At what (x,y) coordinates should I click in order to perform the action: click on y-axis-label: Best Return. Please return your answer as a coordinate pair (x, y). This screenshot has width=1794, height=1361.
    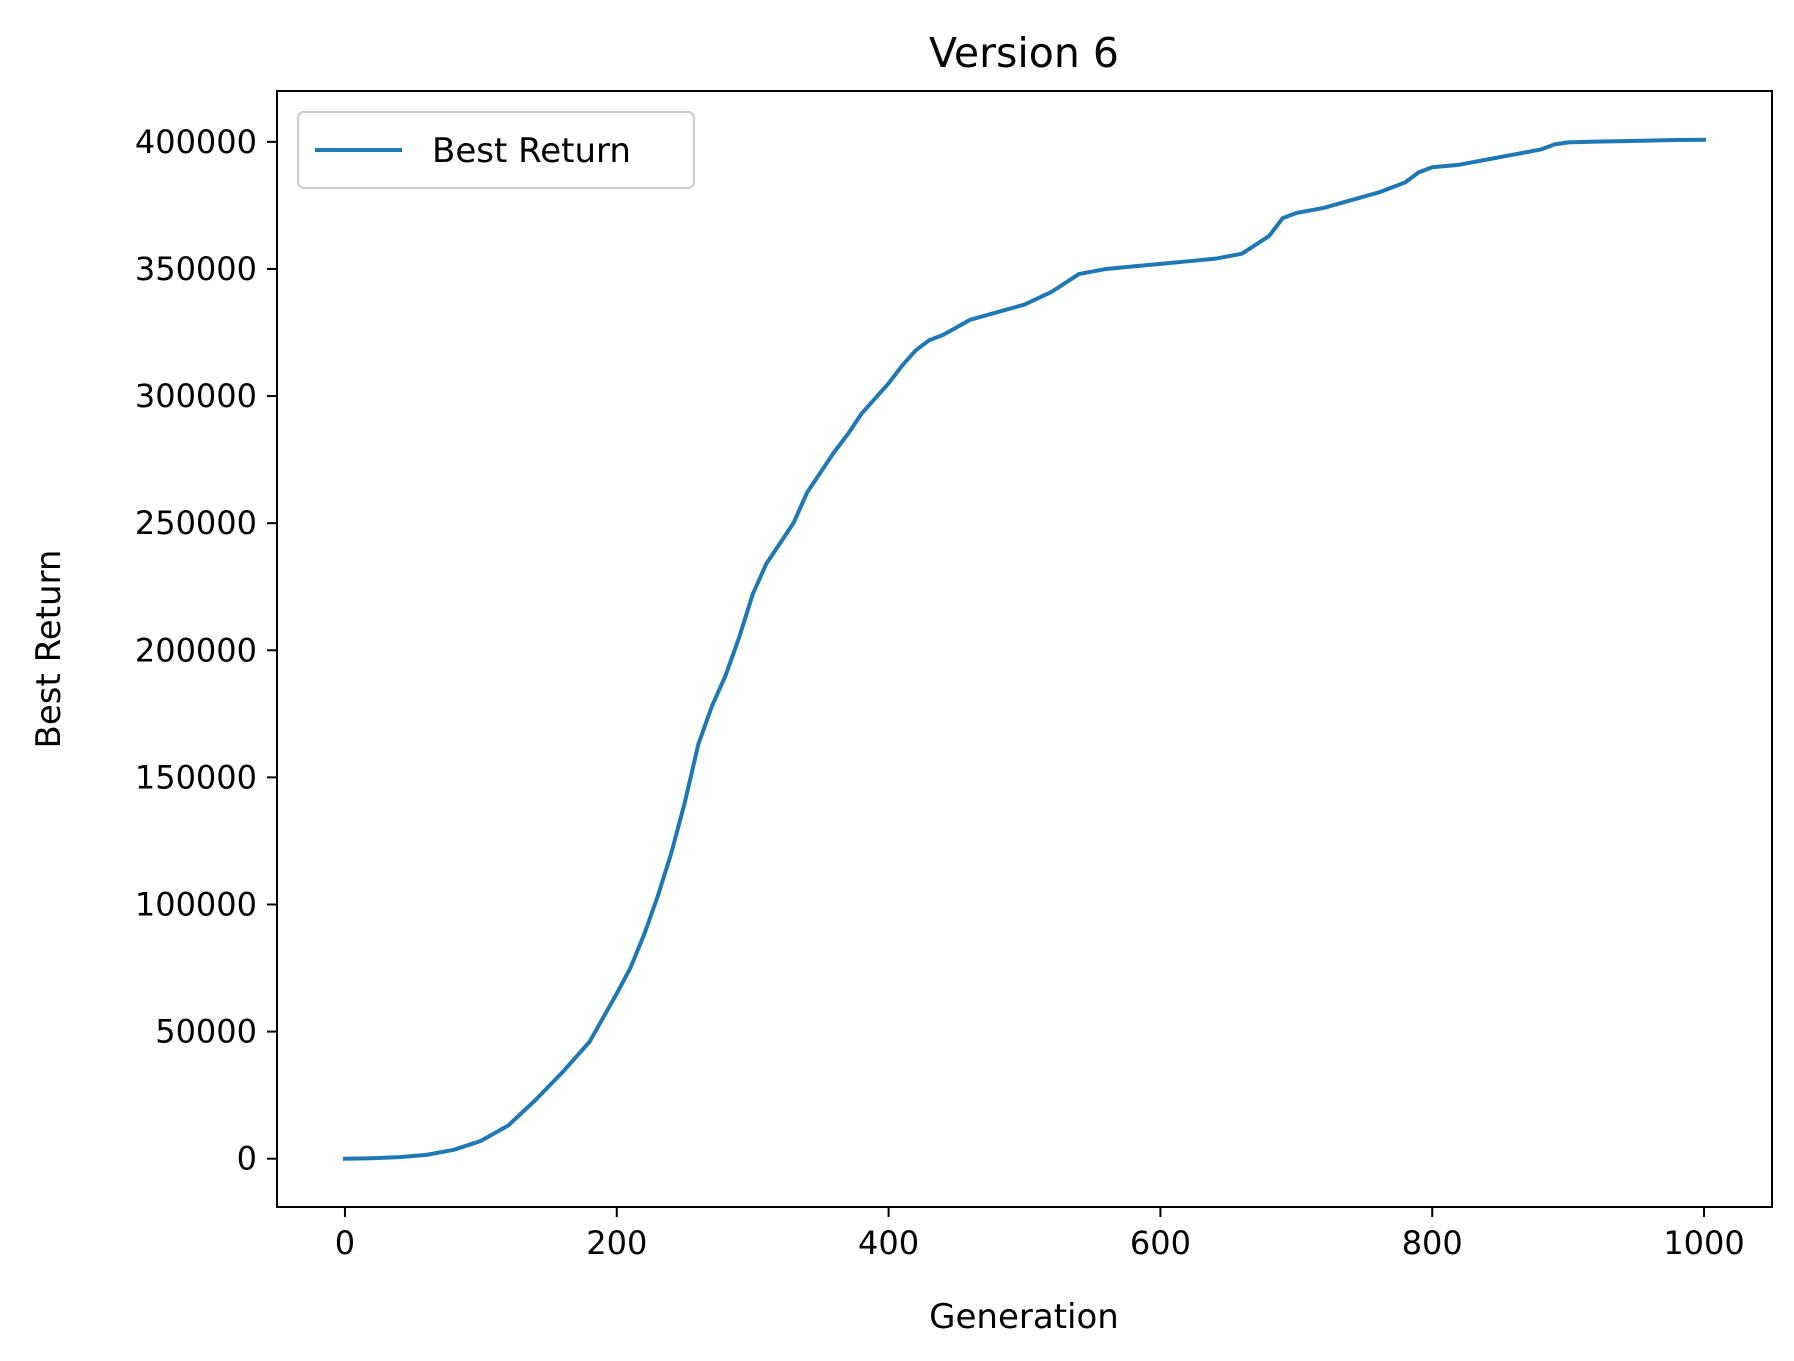
    Looking at the image, I should click on (49, 649).